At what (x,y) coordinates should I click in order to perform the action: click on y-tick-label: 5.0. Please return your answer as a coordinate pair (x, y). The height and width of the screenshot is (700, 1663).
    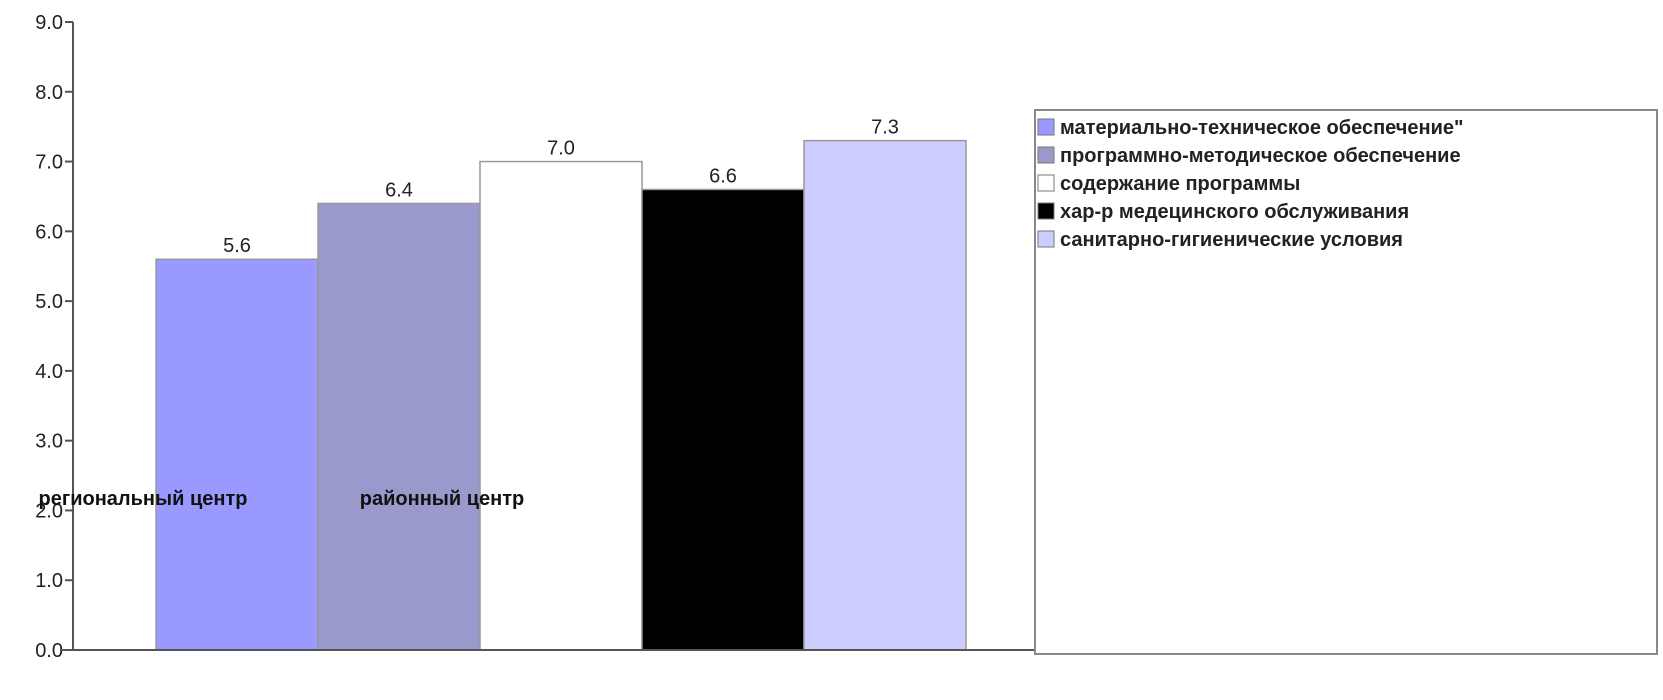
    Looking at the image, I should click on (49, 302).